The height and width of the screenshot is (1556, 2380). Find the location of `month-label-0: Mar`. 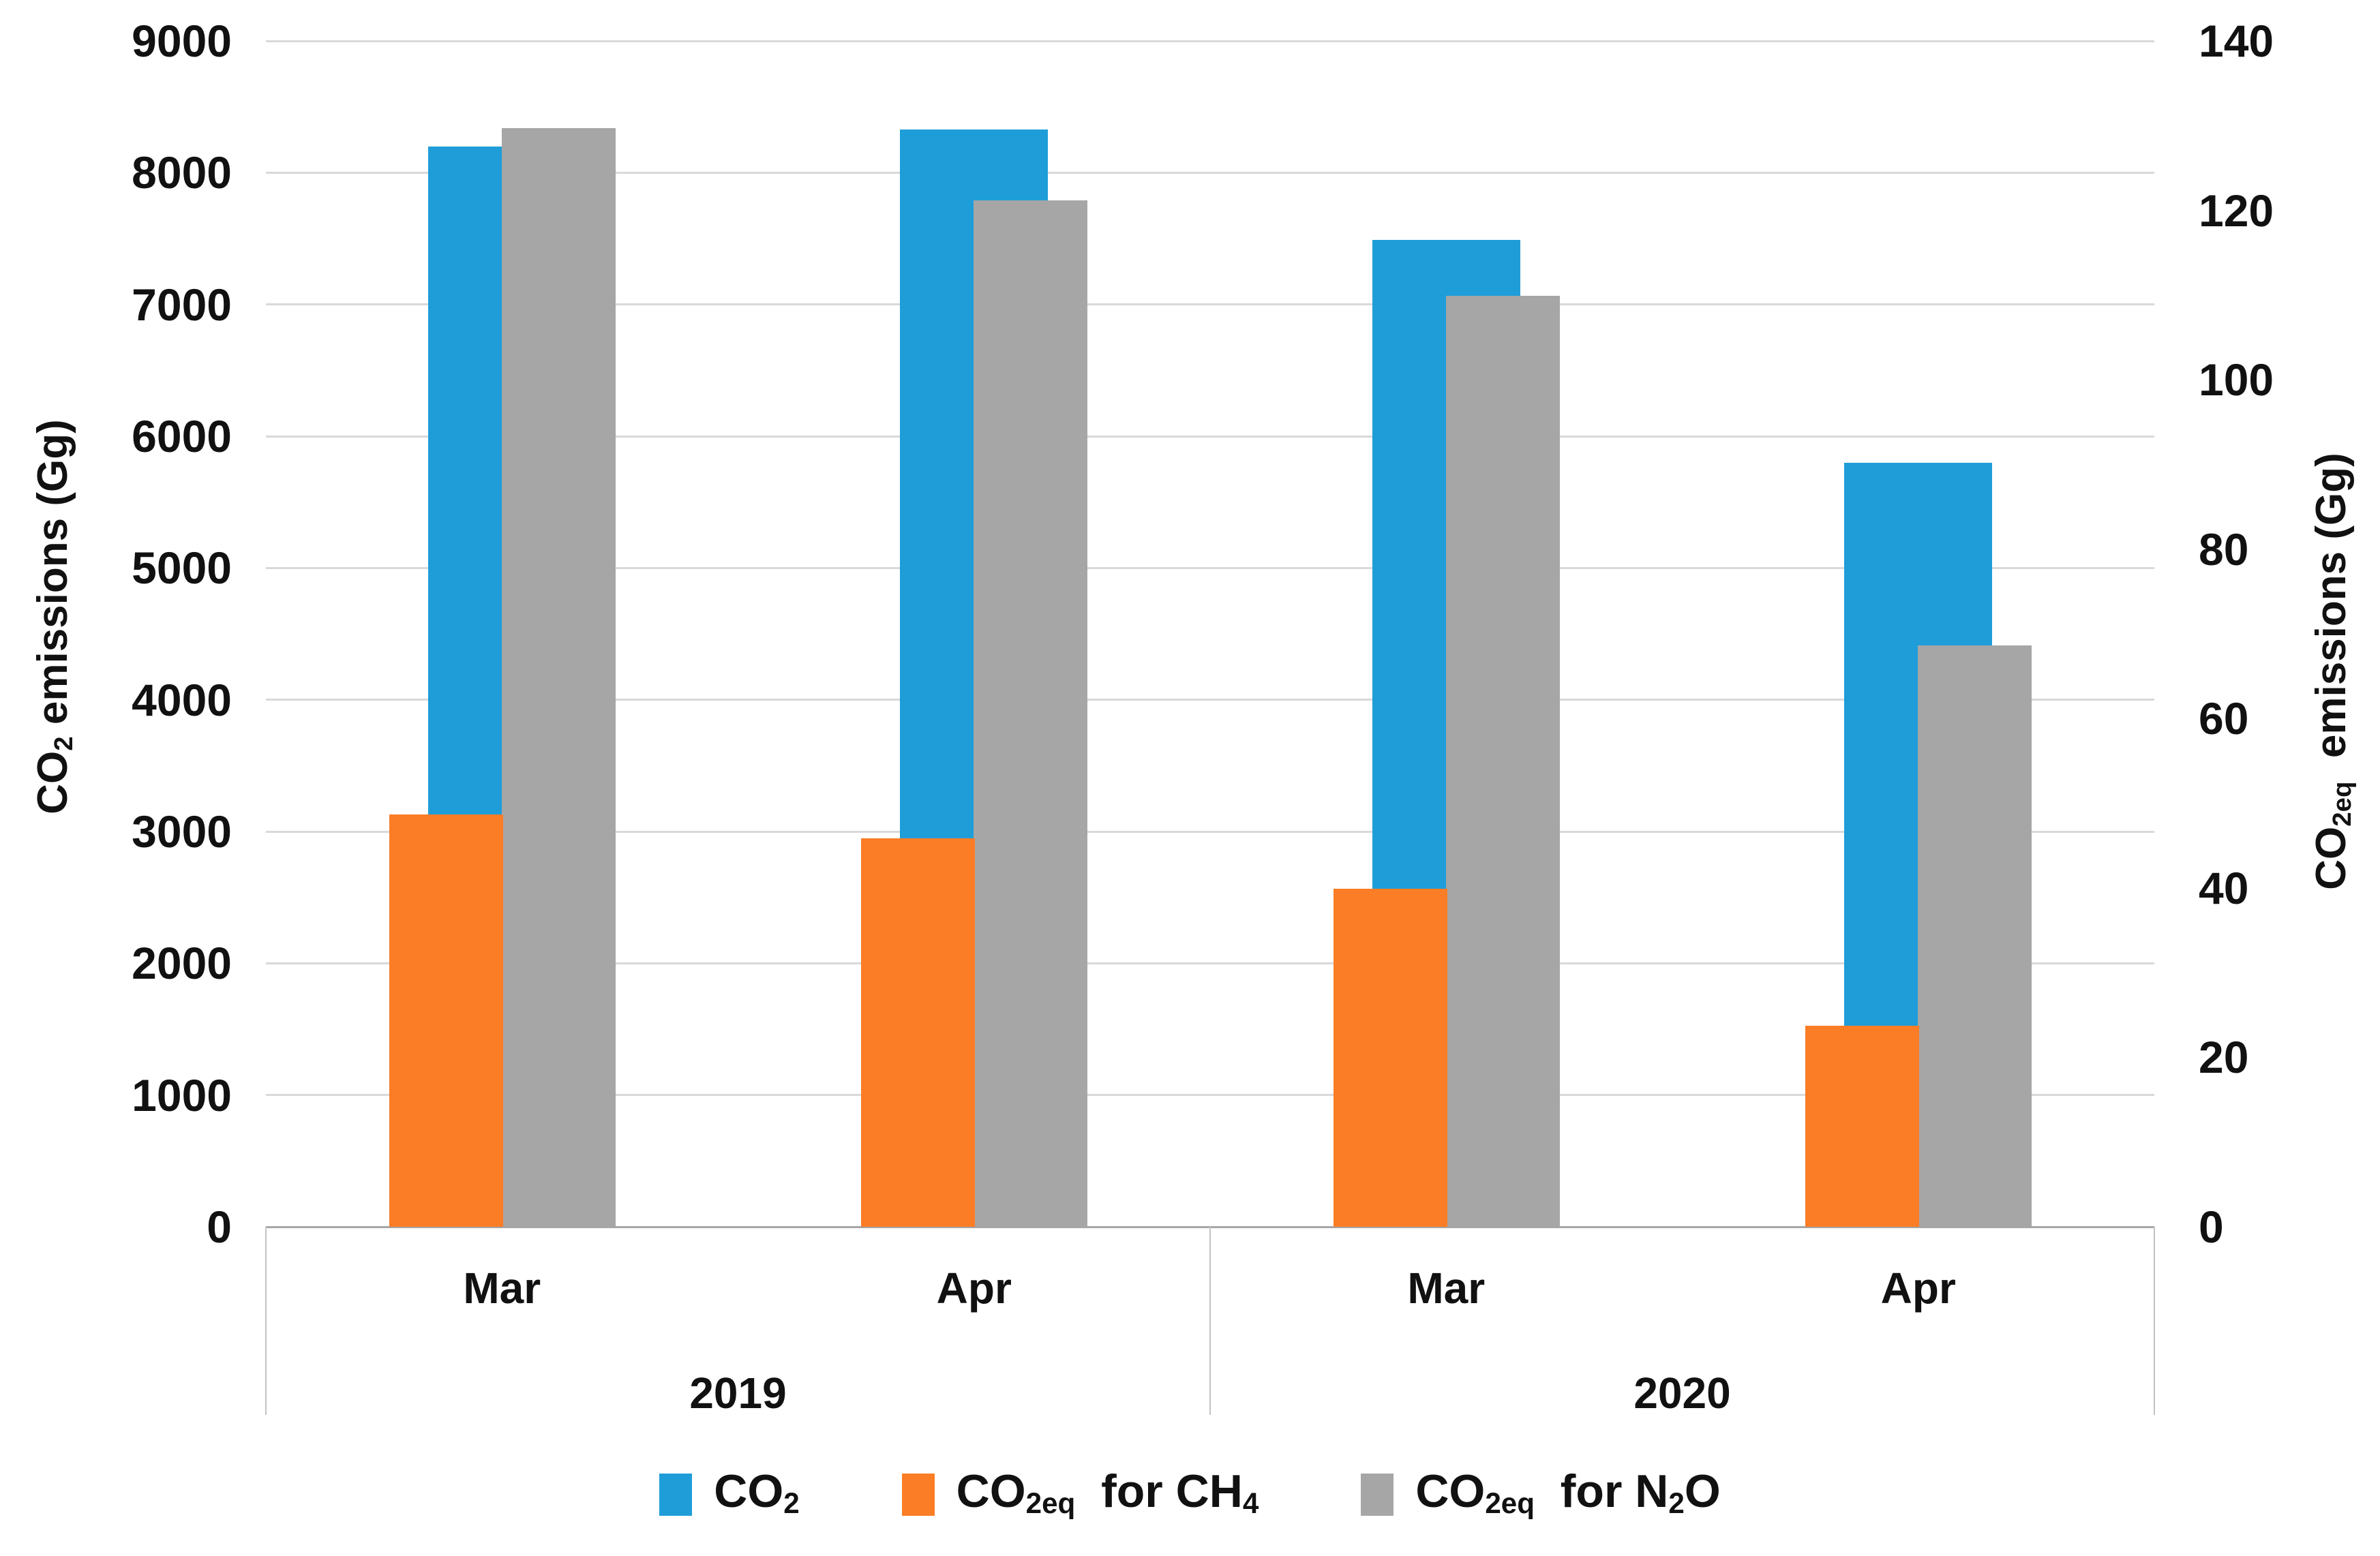

month-label-0: Mar is located at coordinates (502, 1288).